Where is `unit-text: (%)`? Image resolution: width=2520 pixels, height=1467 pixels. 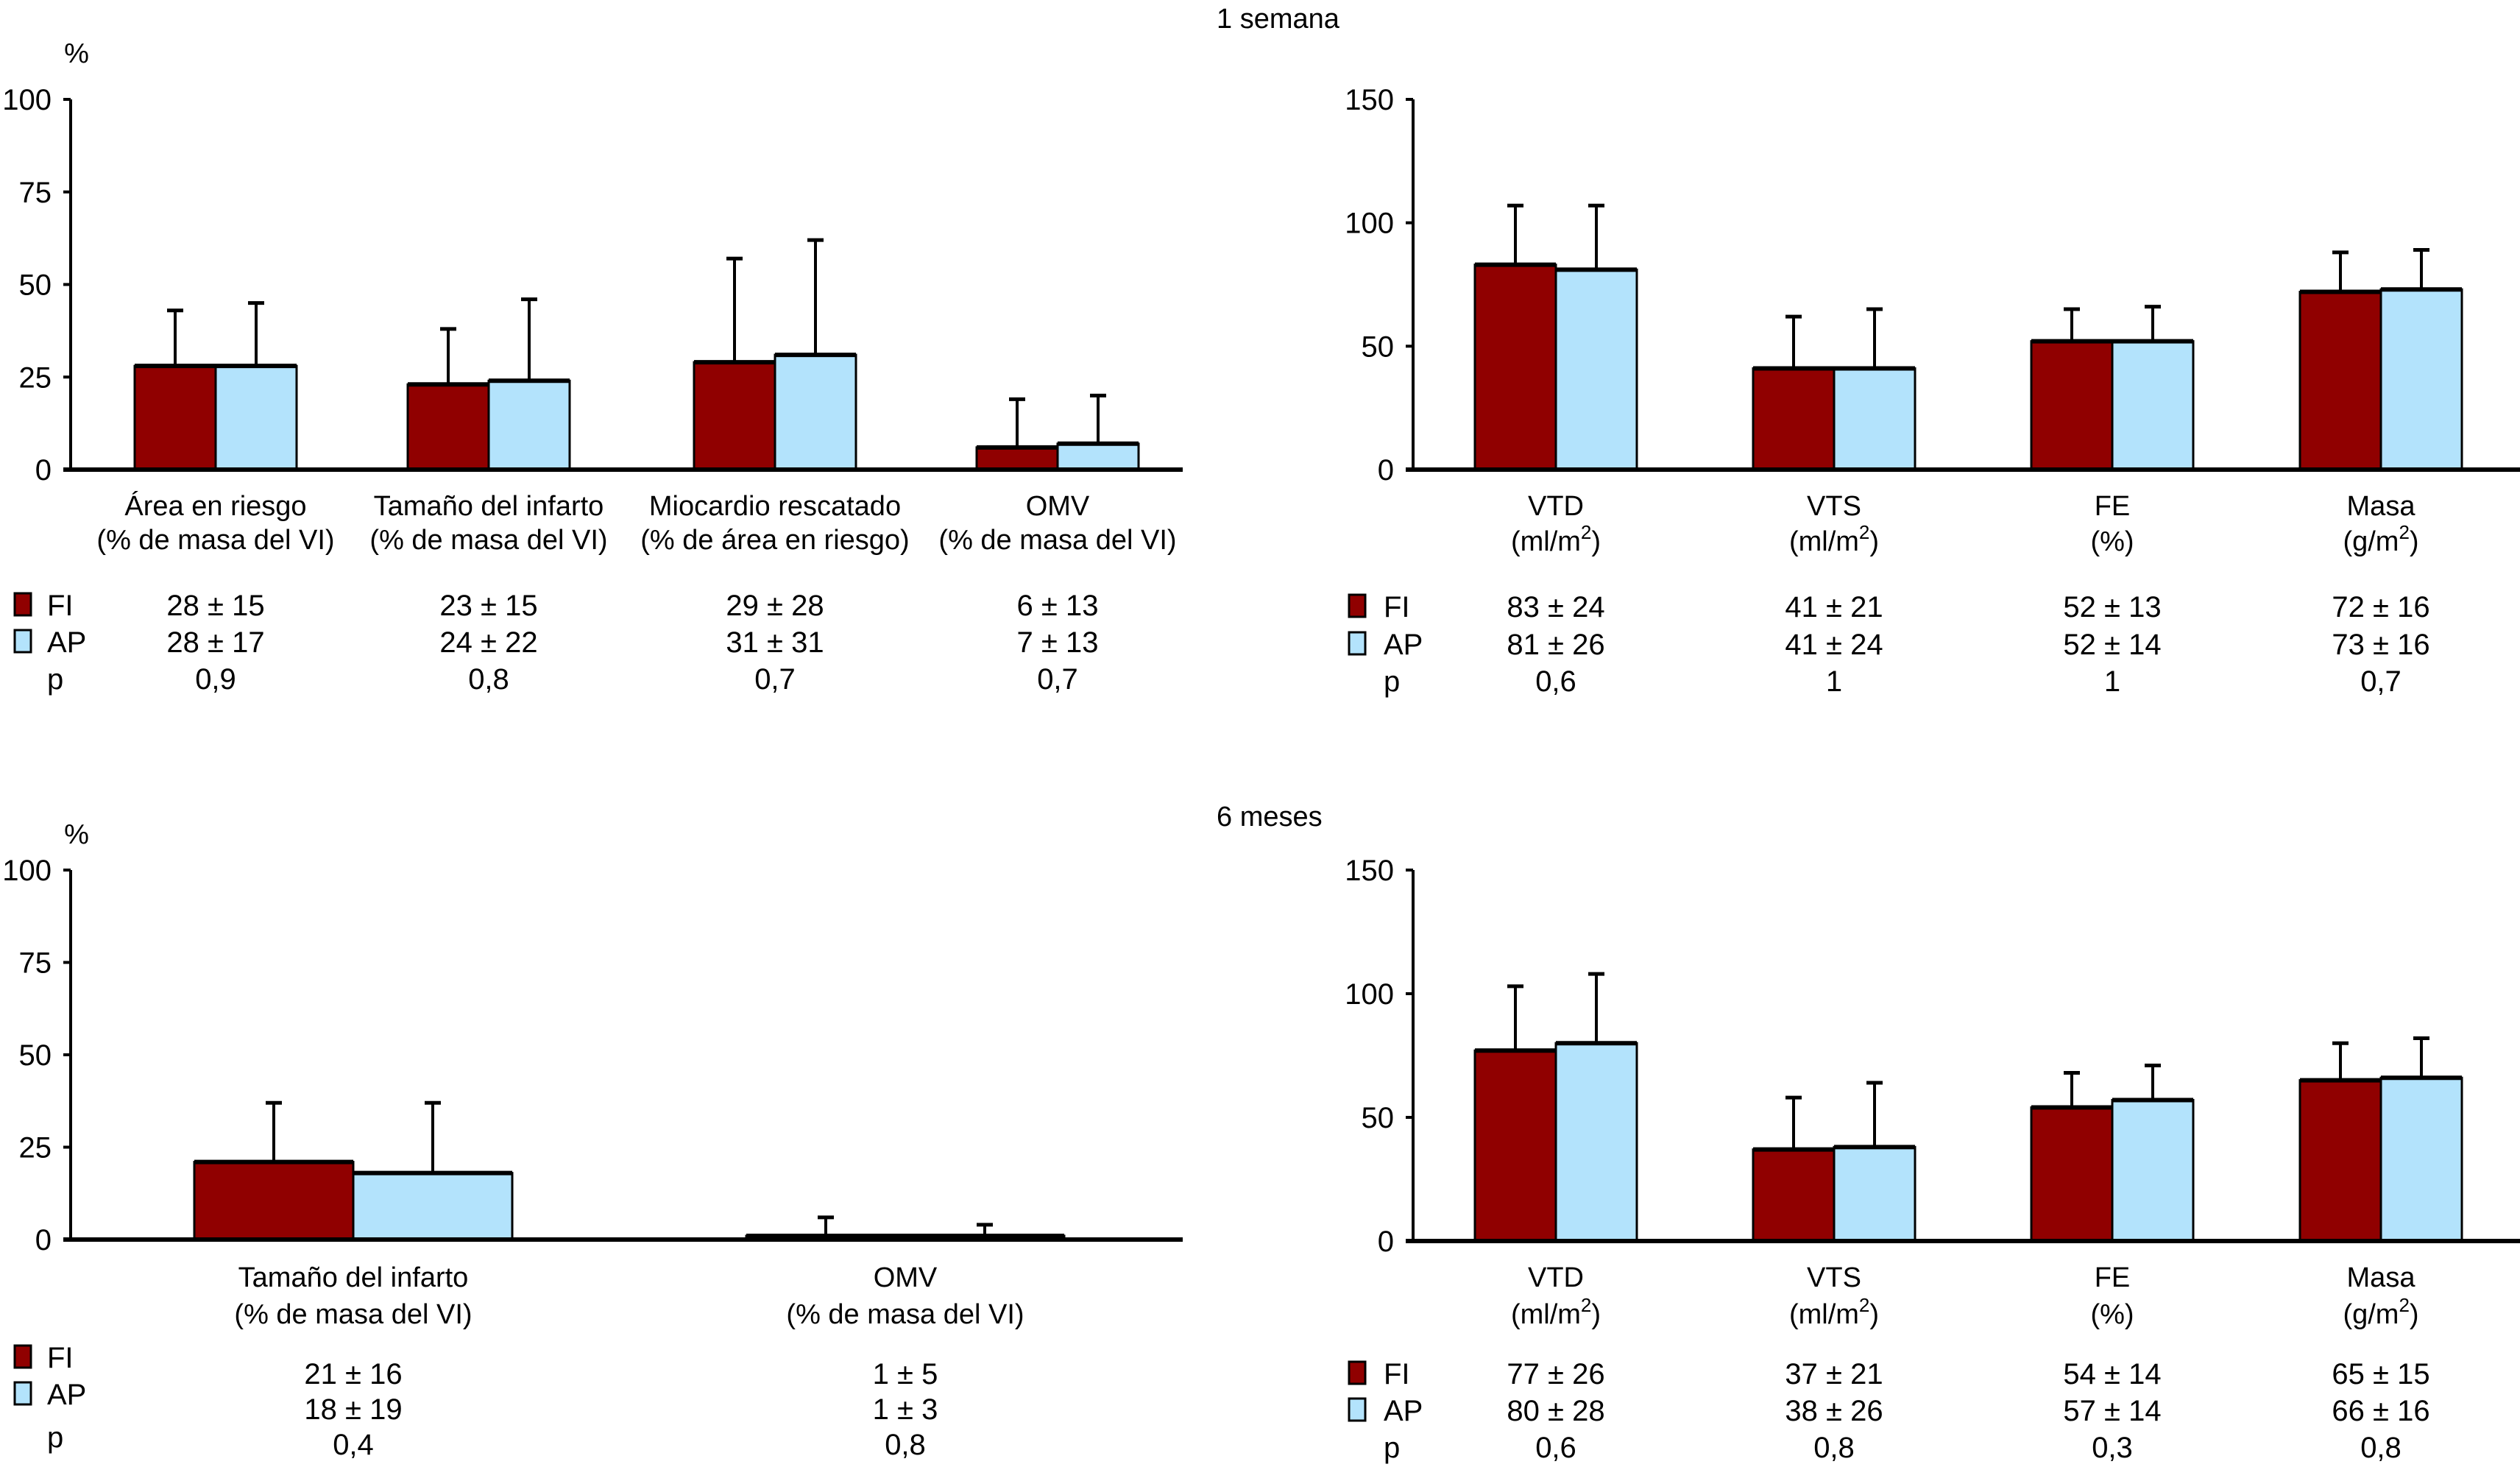 unit-text: (%) is located at coordinates (2112, 541).